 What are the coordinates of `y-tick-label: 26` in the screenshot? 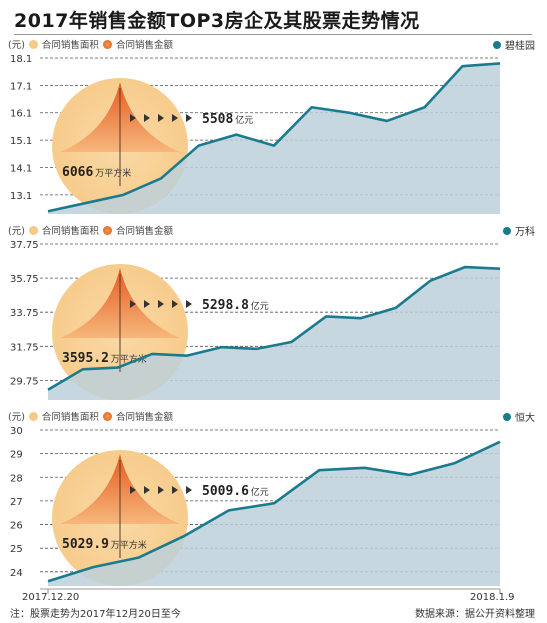 It's located at (16, 526).